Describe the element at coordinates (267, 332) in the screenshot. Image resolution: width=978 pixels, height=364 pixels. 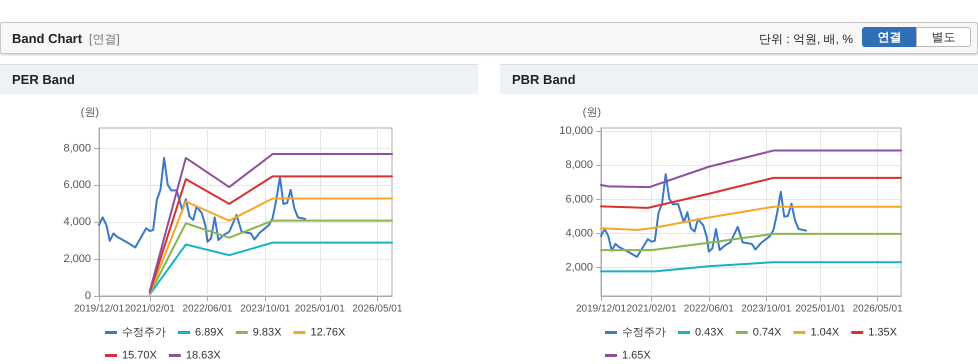
I see `legend-label: 9.83X` at that location.